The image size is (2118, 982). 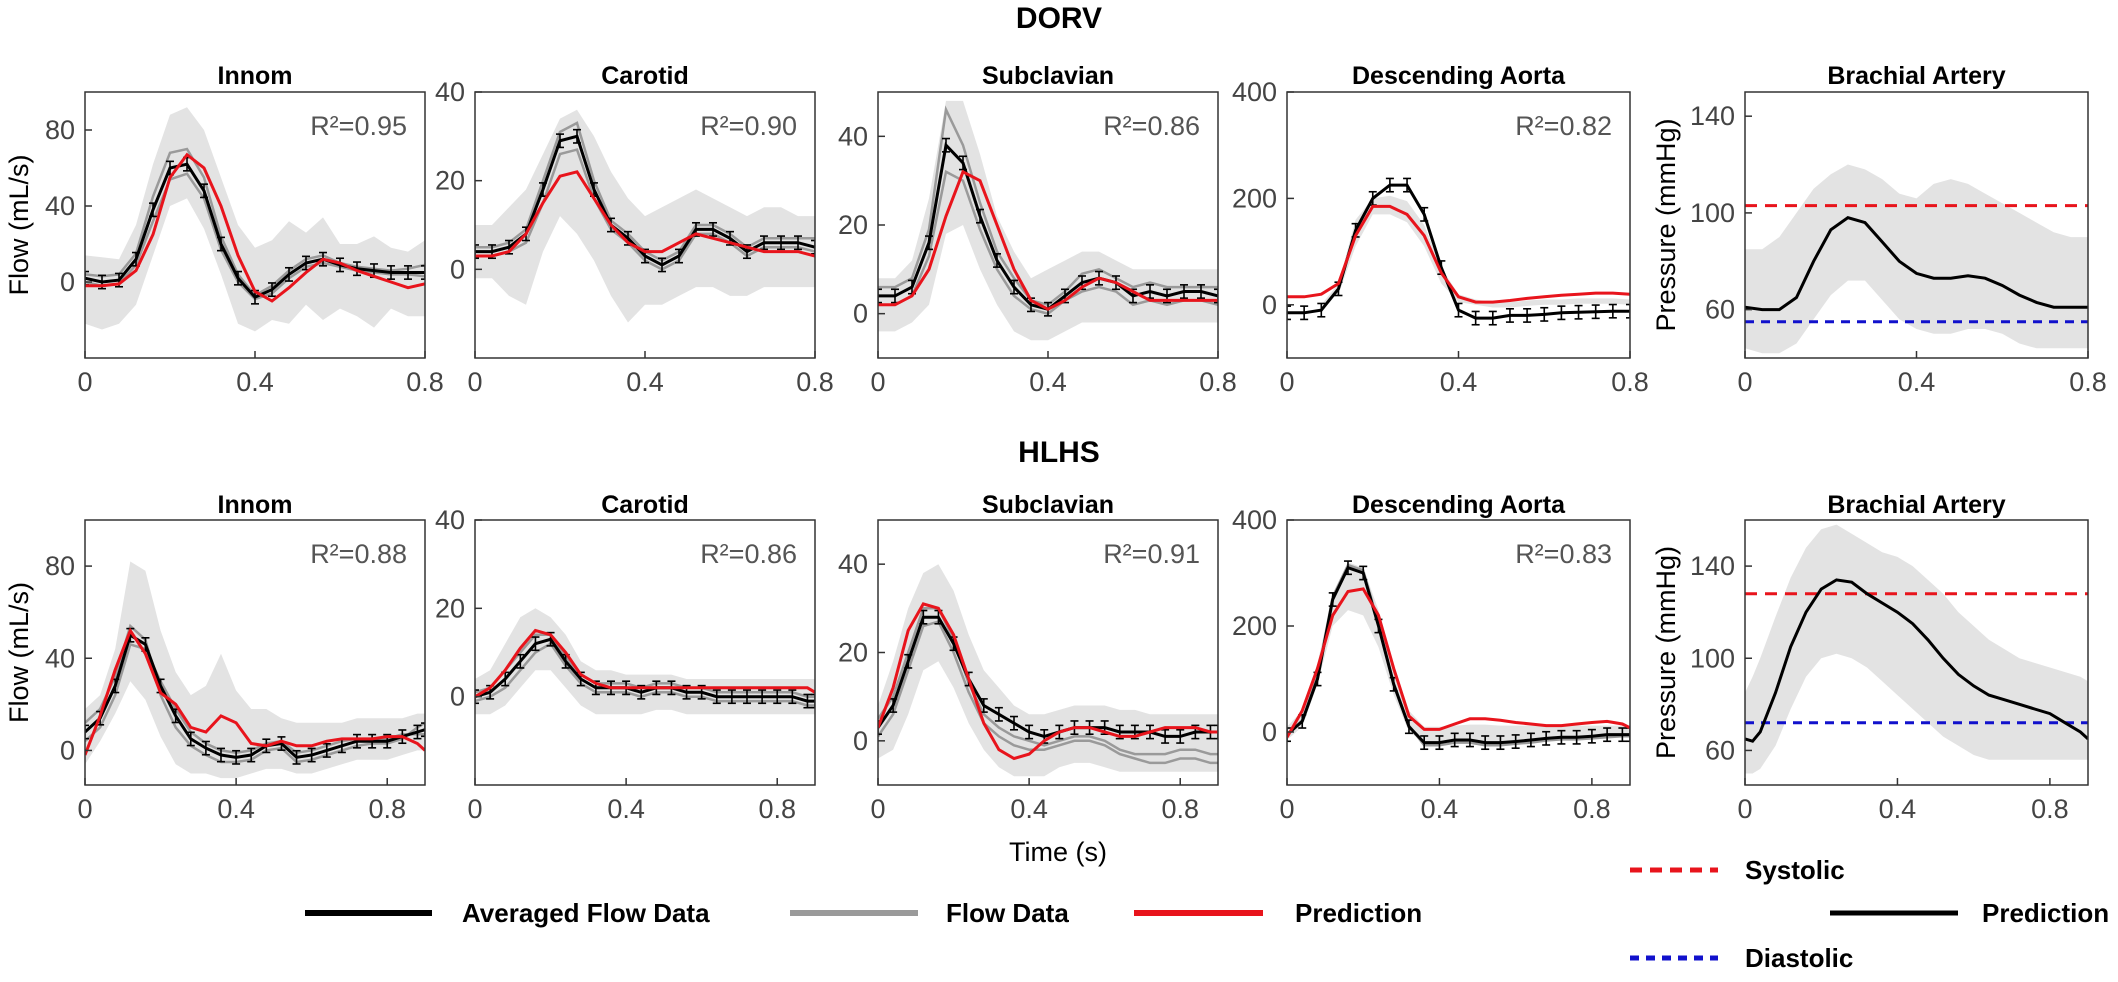 What do you see at coordinates (1712, 566) in the screenshot?
I see `y-tick-label: 140` at bounding box center [1712, 566].